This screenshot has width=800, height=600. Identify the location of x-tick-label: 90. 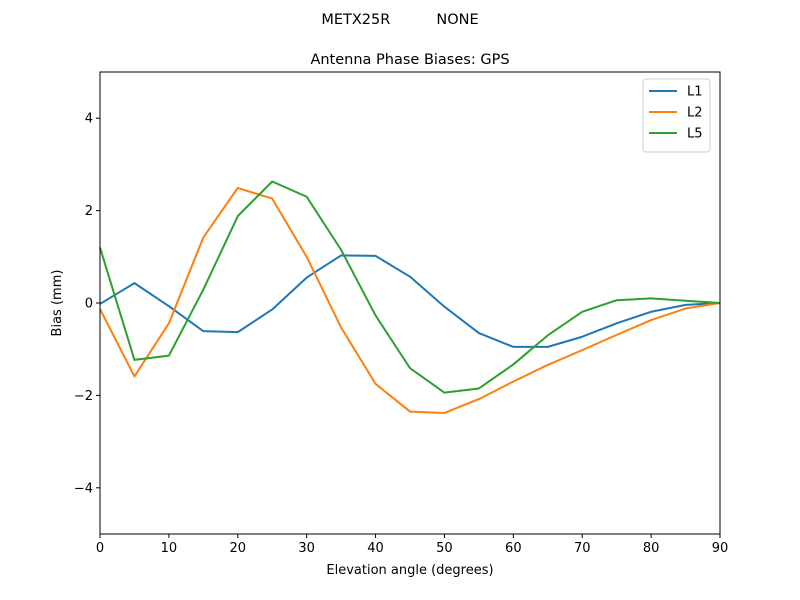
(720, 548).